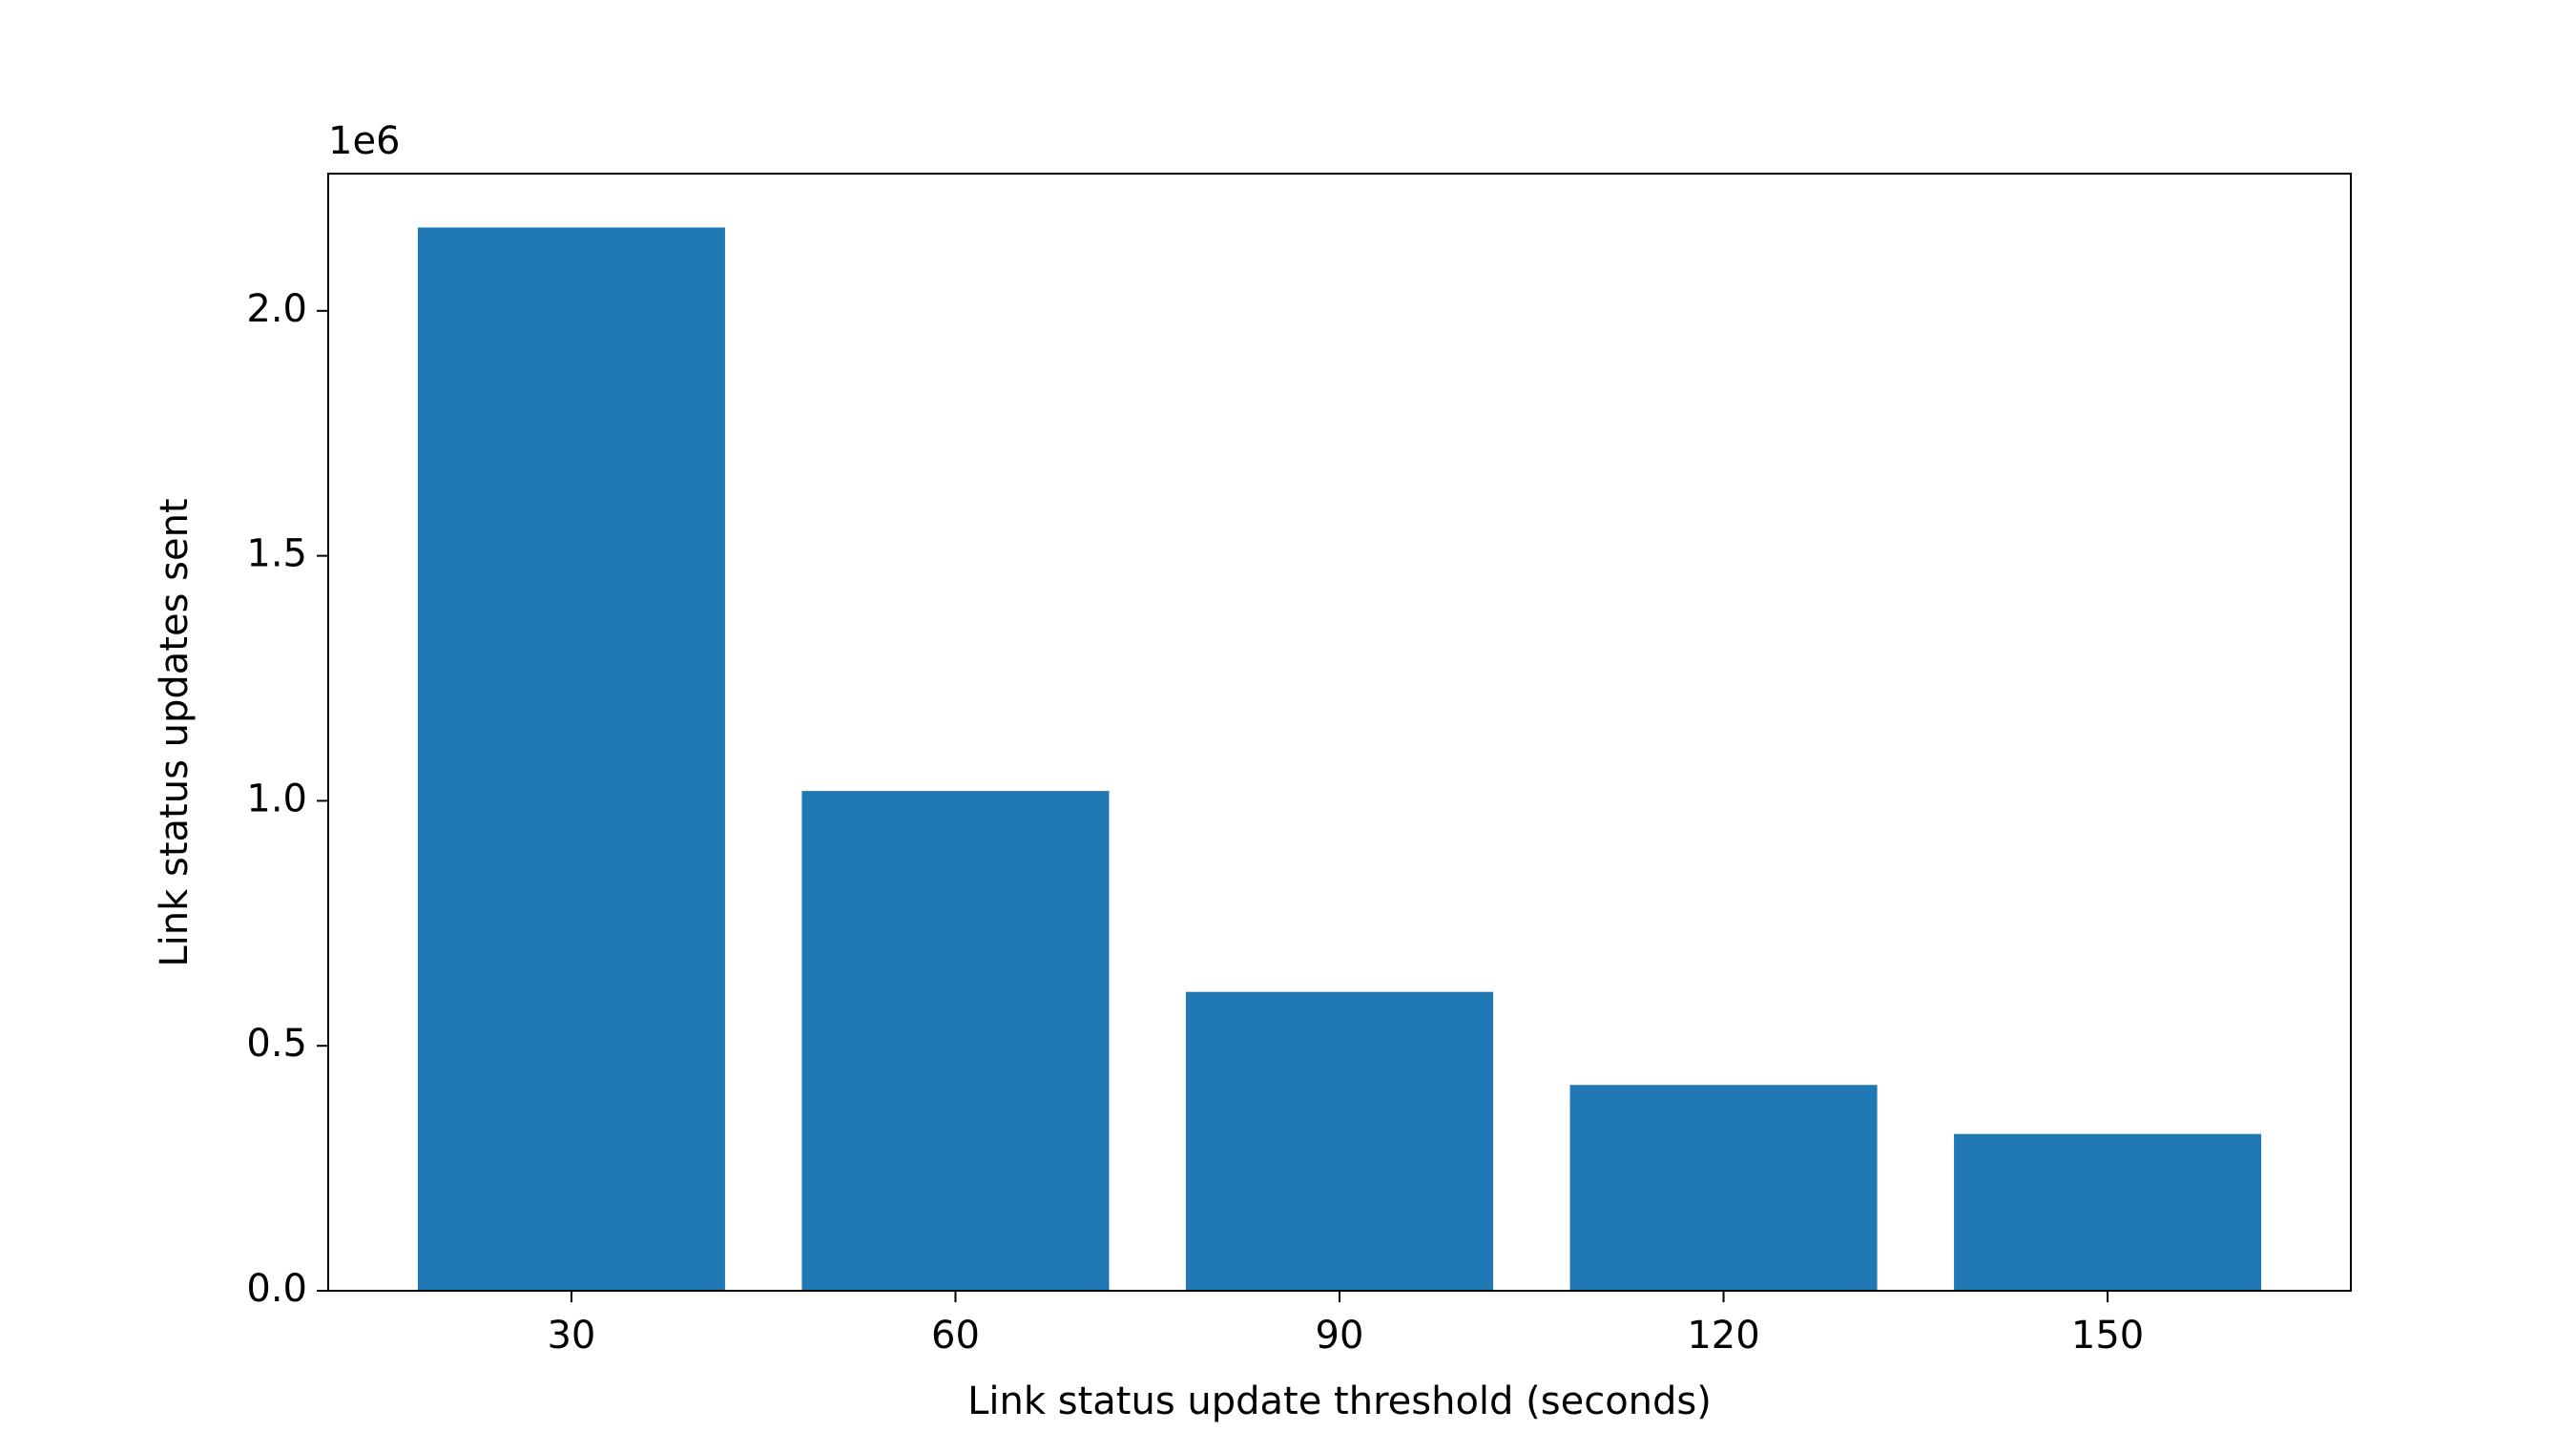 This screenshot has width=2576, height=1431. Describe the element at coordinates (276, 1044) in the screenshot. I see `y-tick-label: 0.5` at that location.